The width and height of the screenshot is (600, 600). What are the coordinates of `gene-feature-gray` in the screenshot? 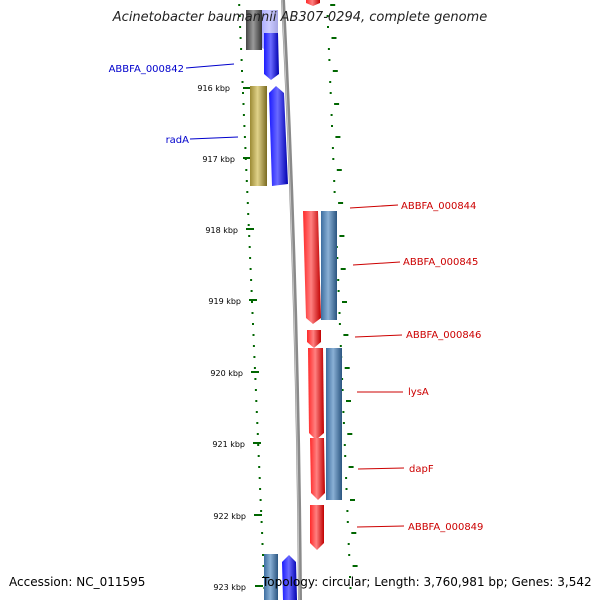 It's located at (254, 30).